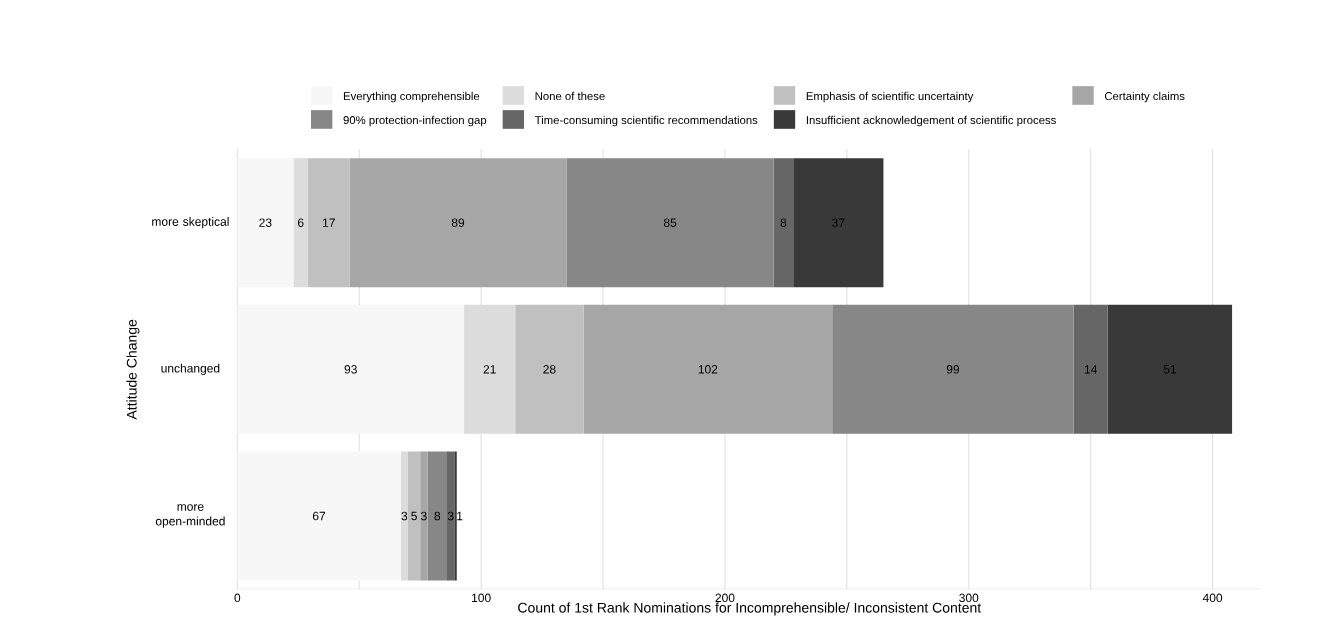  I want to click on x-tick-label: 0, so click(237, 598).